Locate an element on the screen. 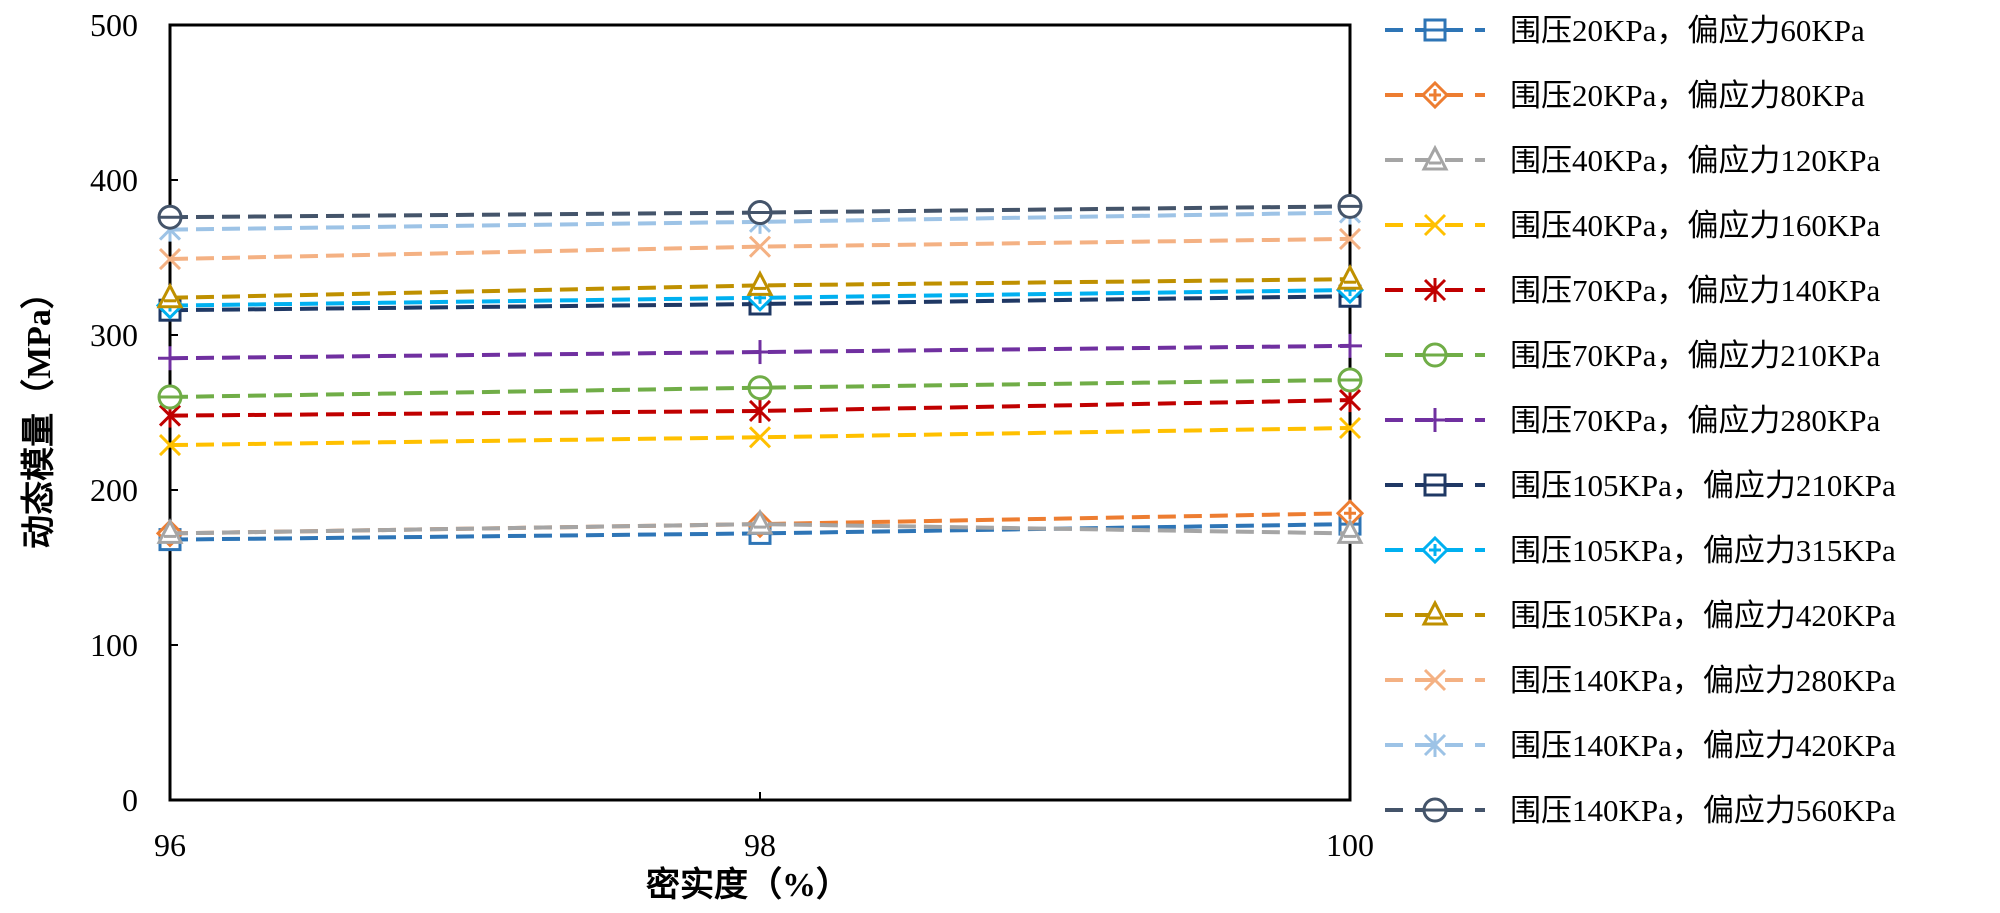 The width and height of the screenshot is (2000, 913). legend-item: 围压20KPa，偏应力60KPa is located at coordinates (1625, 30).